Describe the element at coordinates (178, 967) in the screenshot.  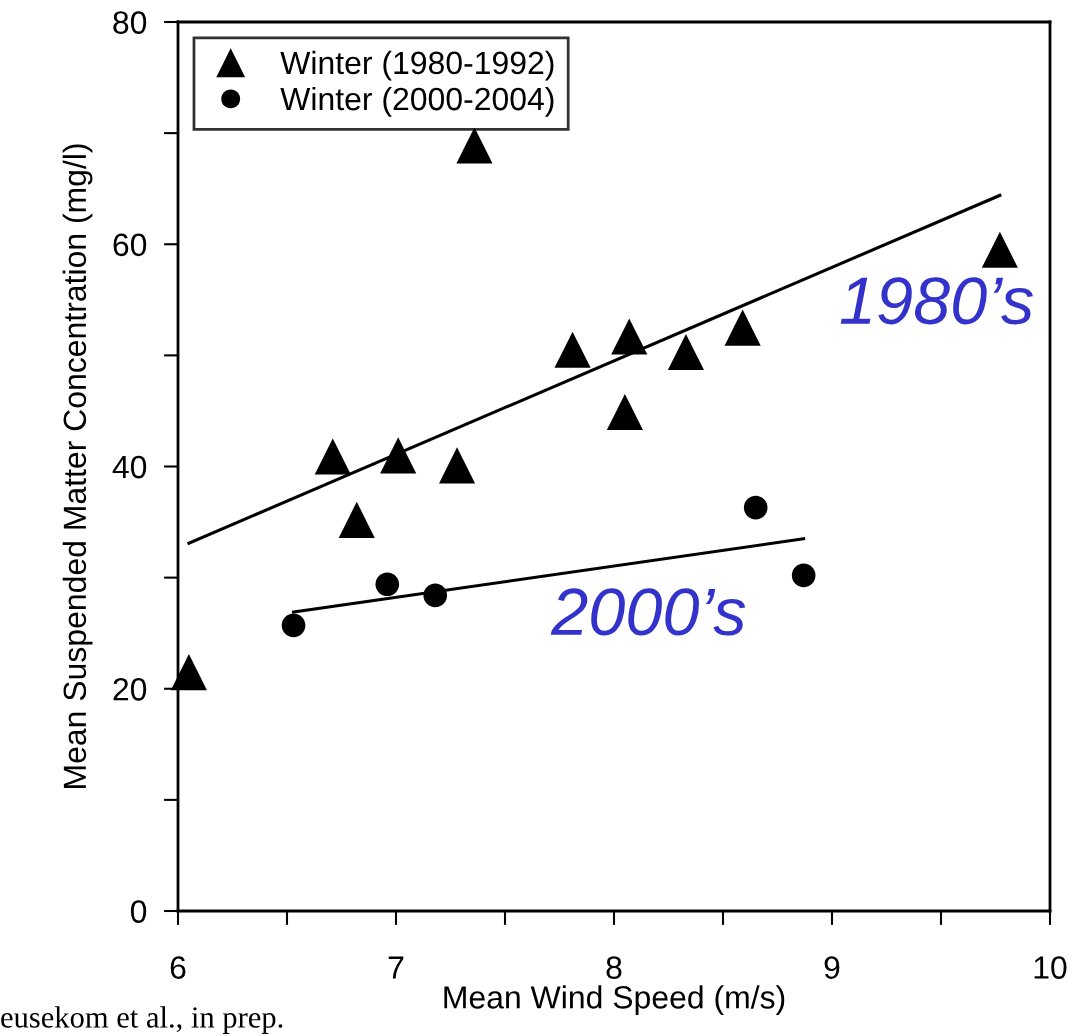
I see `x-tick-label: 6` at that location.